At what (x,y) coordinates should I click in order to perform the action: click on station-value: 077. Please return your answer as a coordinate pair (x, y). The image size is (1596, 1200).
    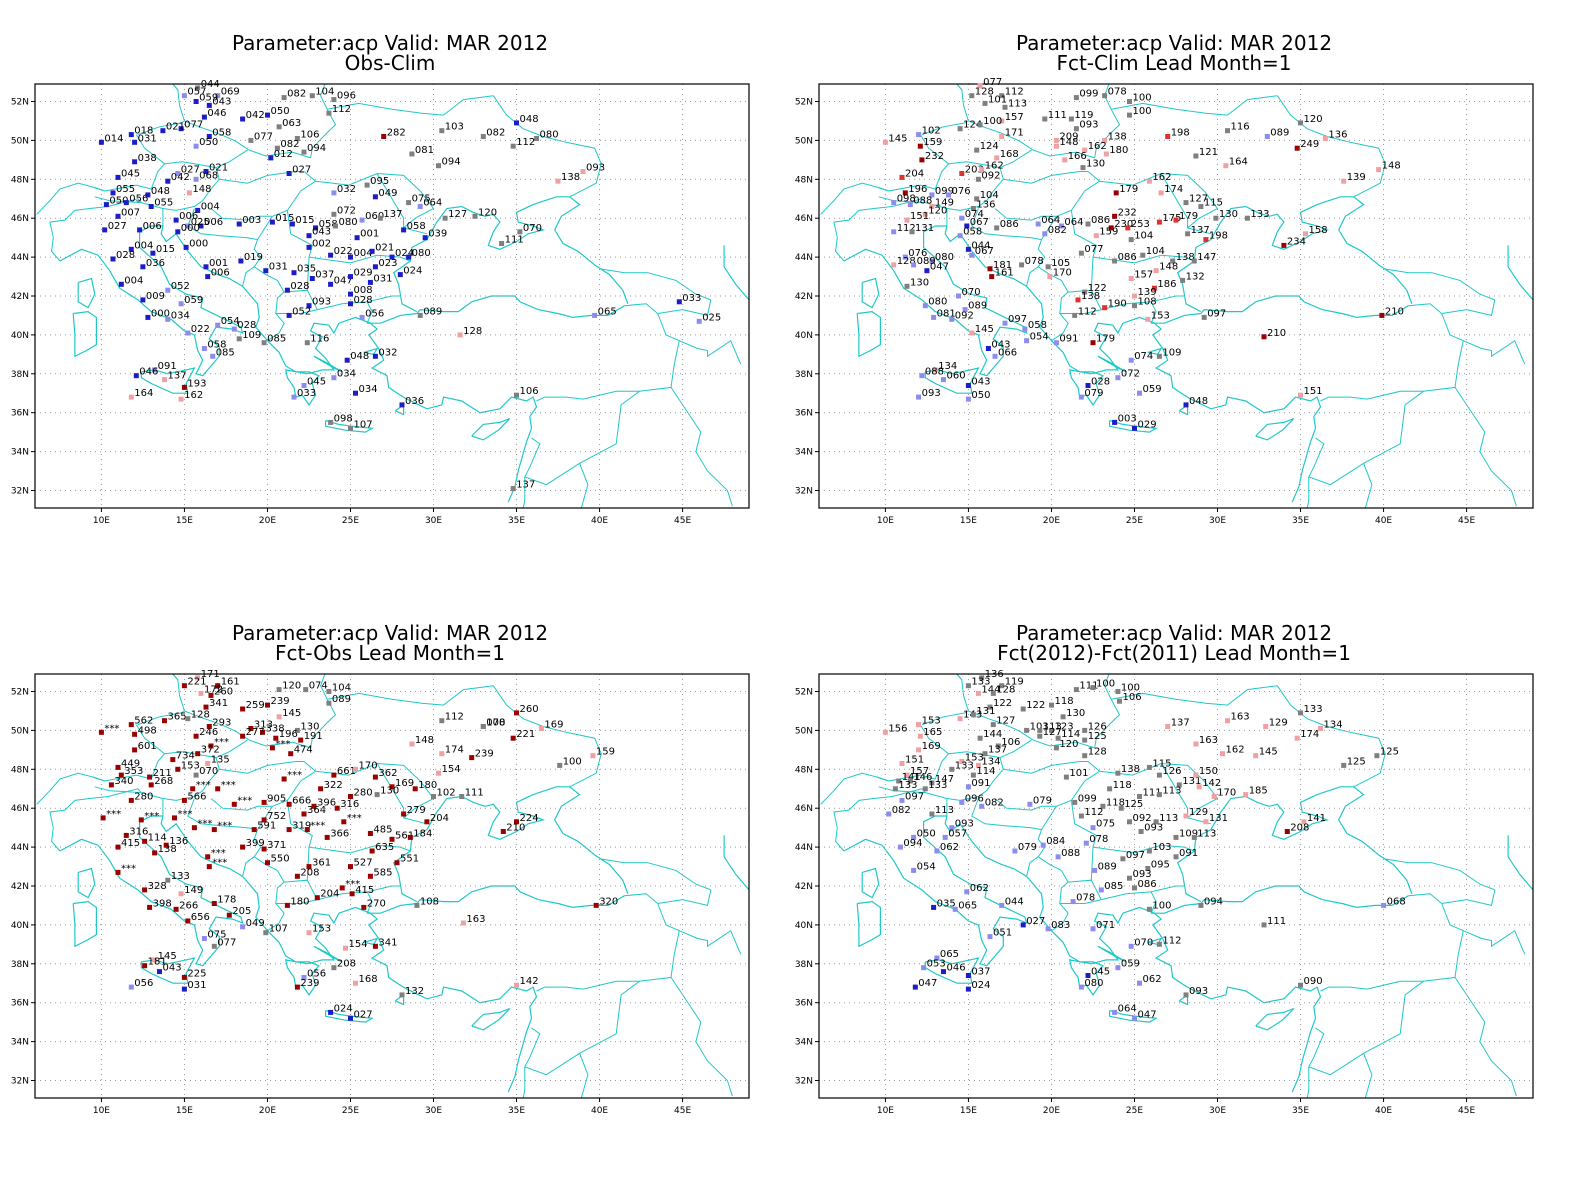
    Looking at the image, I should click on (1093, 249).